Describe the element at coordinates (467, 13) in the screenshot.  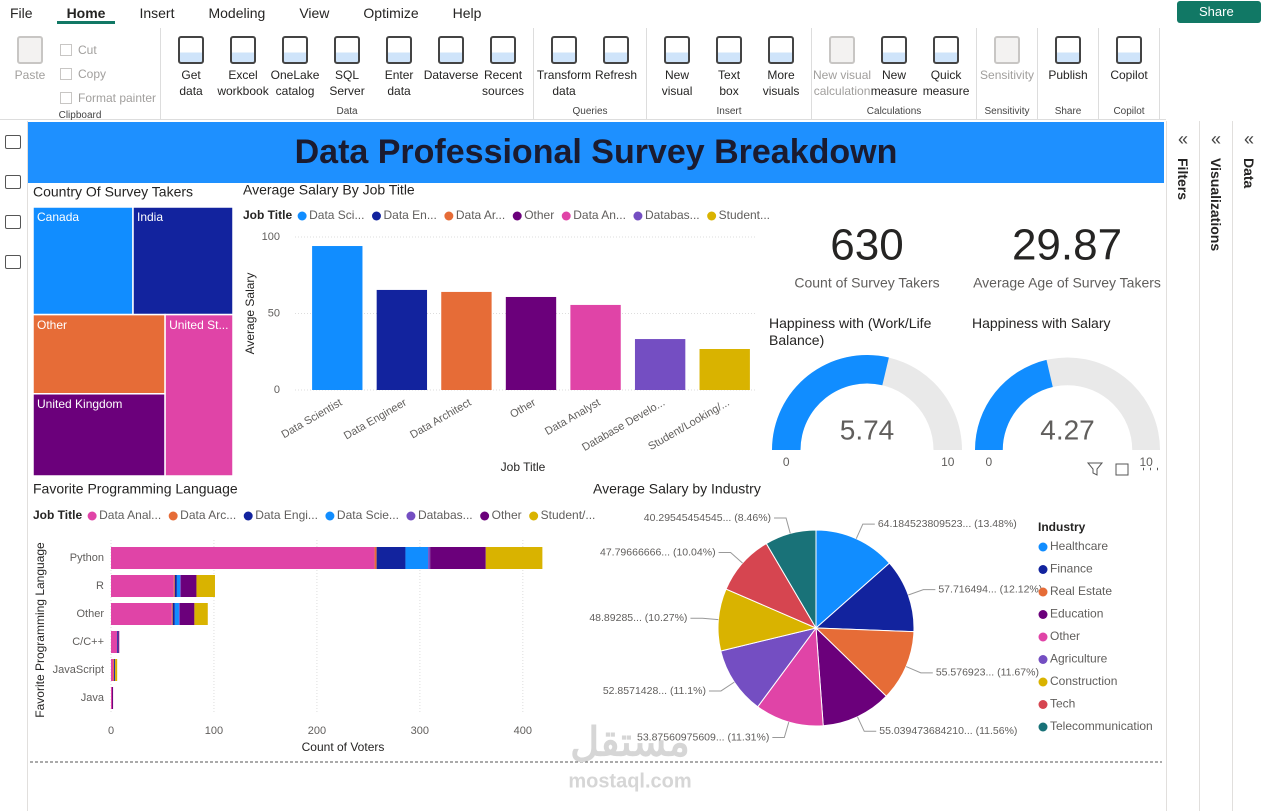
I see `menu-tab: Help` at that location.